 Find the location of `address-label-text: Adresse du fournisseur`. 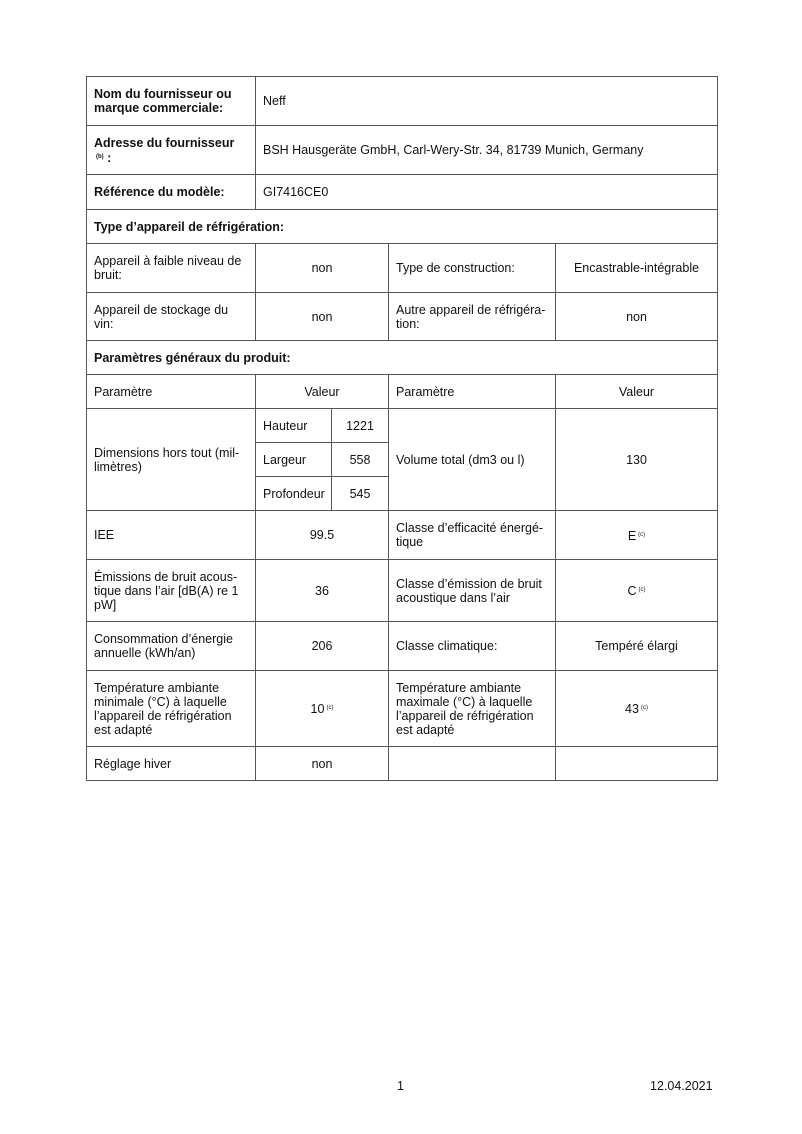

address-label-text: Adresse du fournisseur is located at coordinates (164, 142).